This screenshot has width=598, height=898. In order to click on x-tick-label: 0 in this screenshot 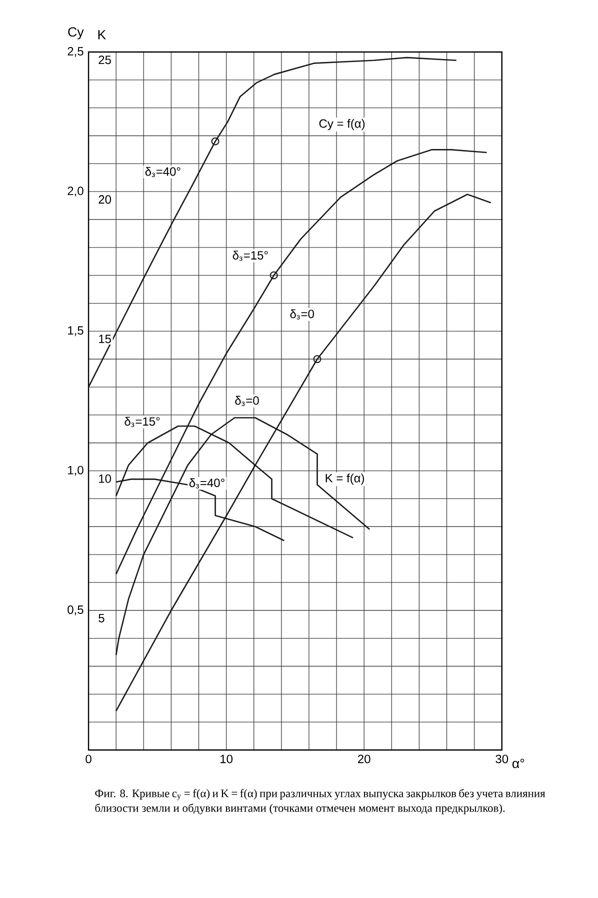, I will do `click(89, 759)`.